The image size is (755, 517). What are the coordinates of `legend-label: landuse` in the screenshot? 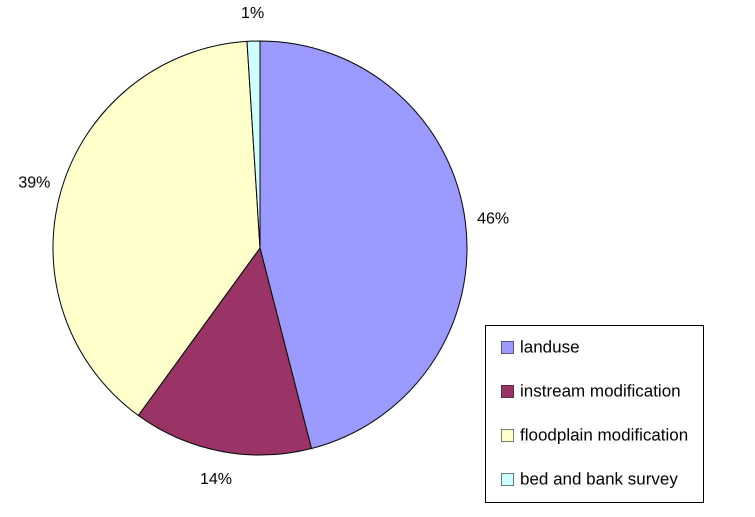 It's located at (550, 347).